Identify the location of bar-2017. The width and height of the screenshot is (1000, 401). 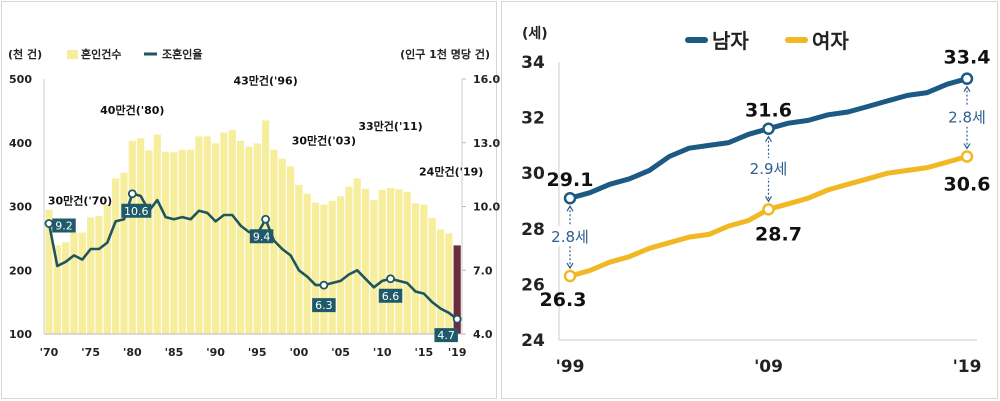
(440, 281).